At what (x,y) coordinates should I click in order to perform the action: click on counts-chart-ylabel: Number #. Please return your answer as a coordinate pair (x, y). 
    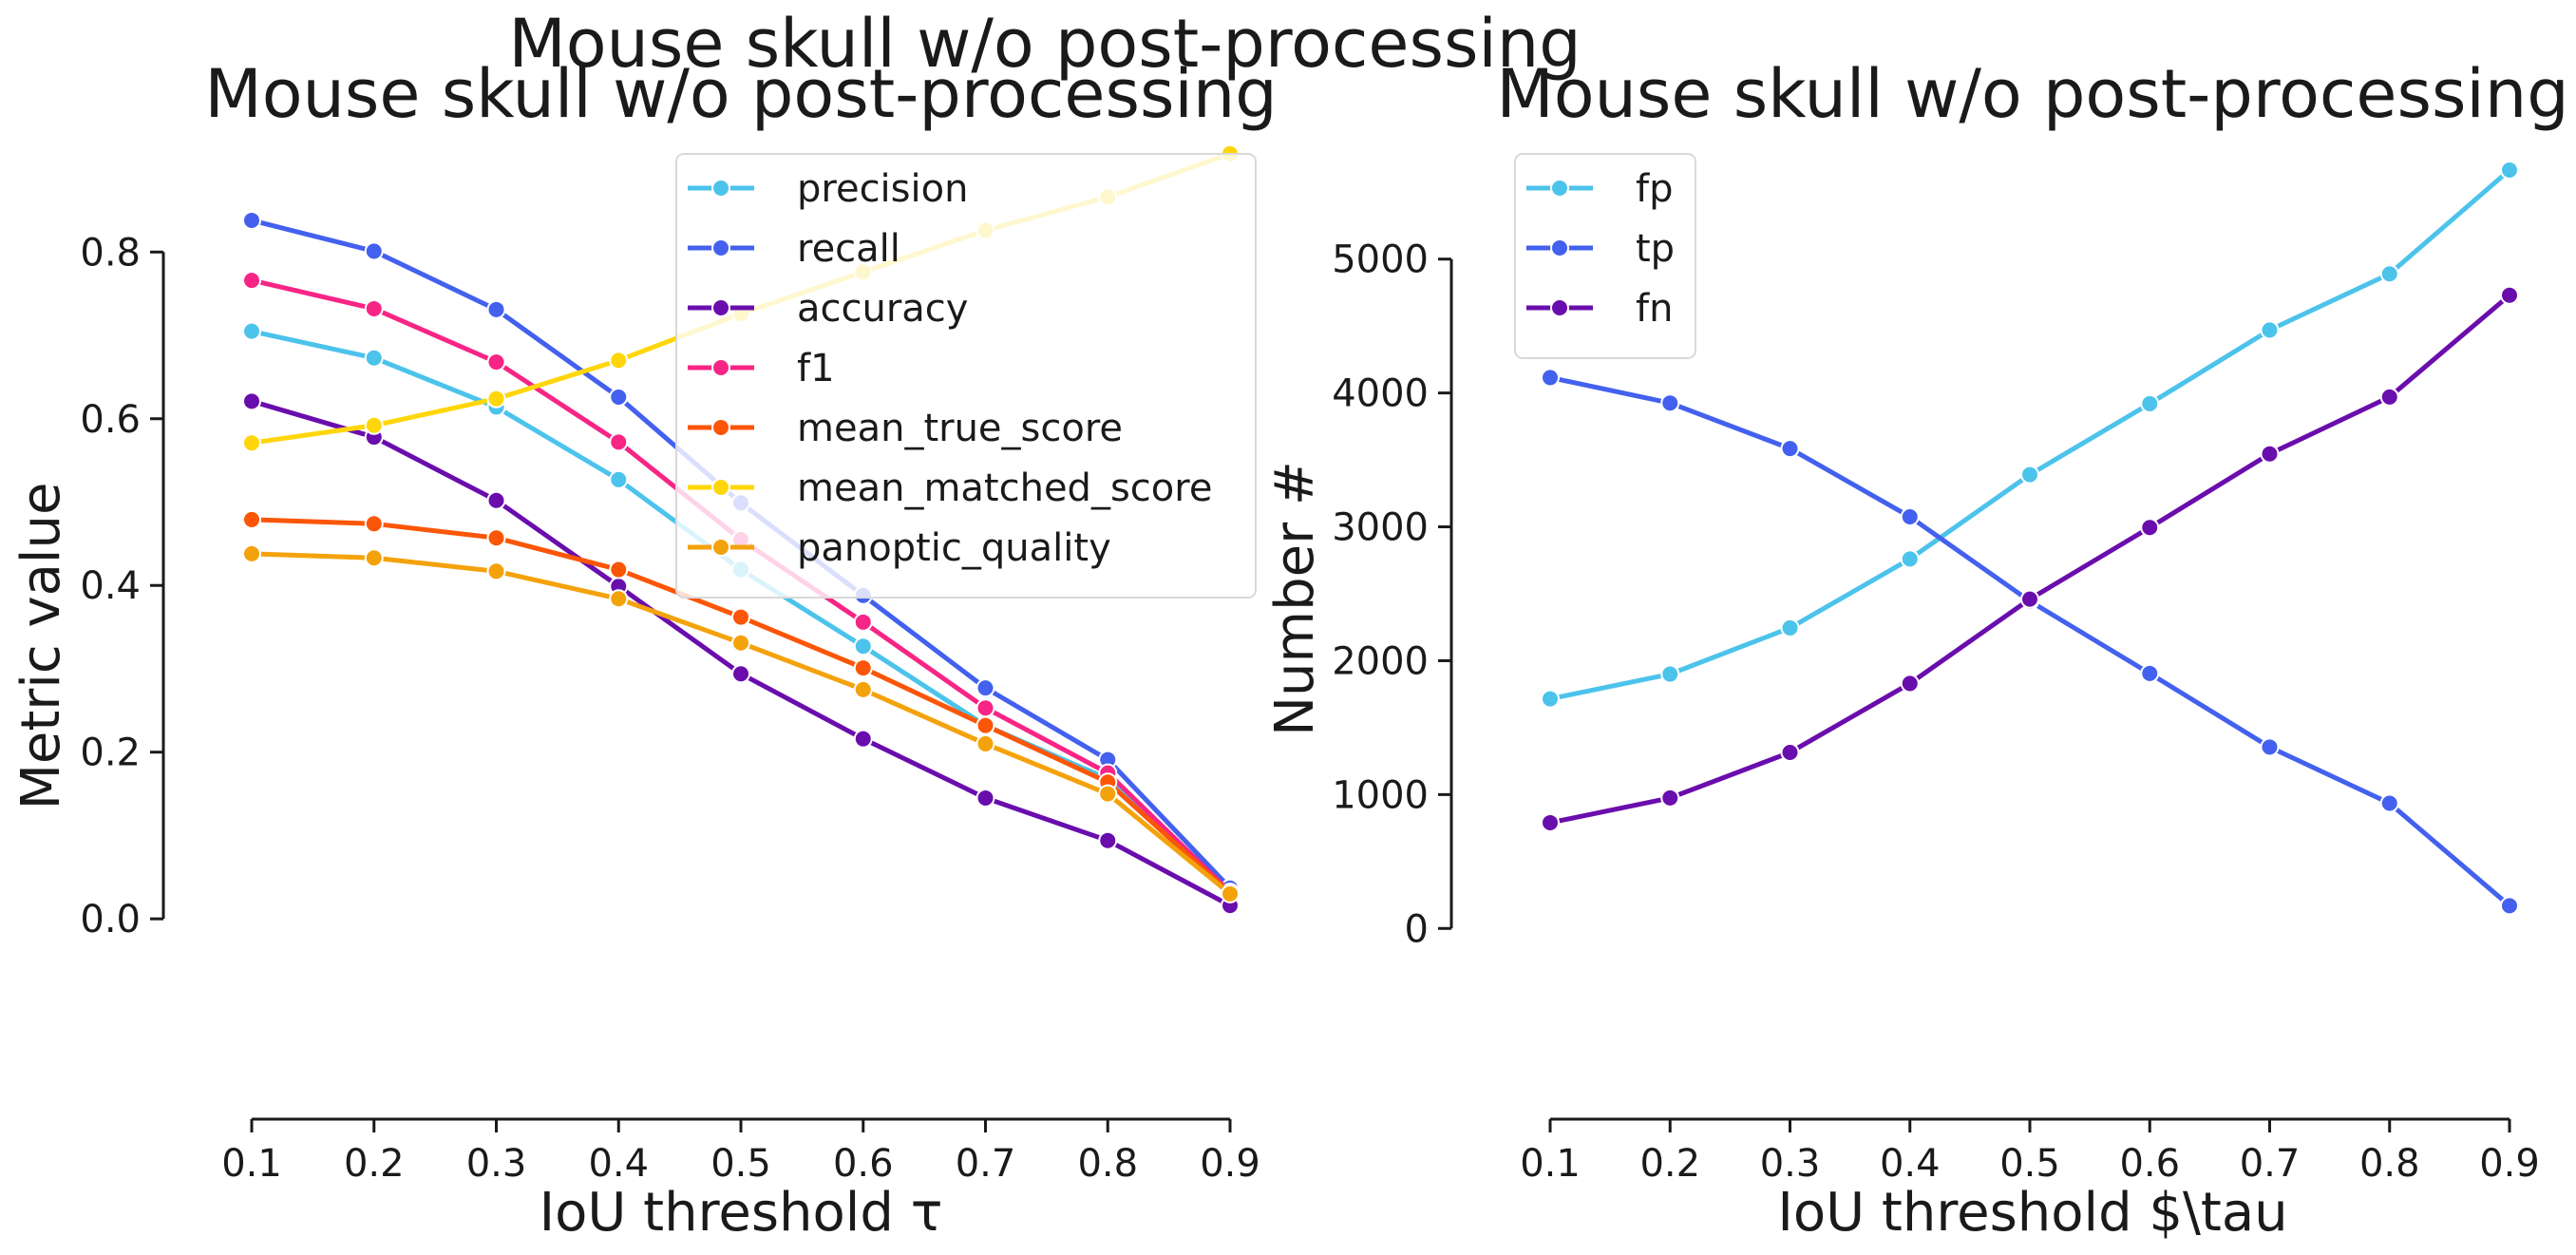
    Looking at the image, I should click on (1295, 599).